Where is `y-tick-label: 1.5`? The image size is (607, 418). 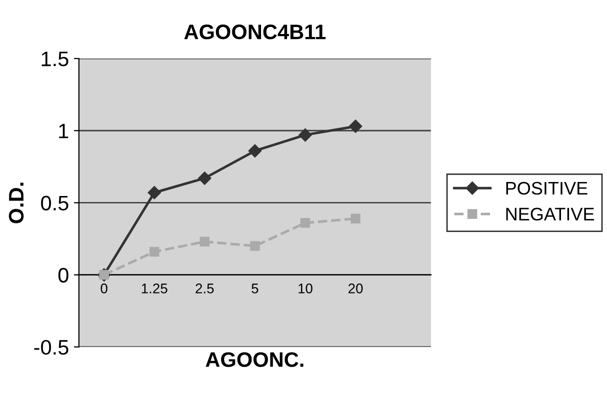 y-tick-label: 1.5 is located at coordinates (55, 59).